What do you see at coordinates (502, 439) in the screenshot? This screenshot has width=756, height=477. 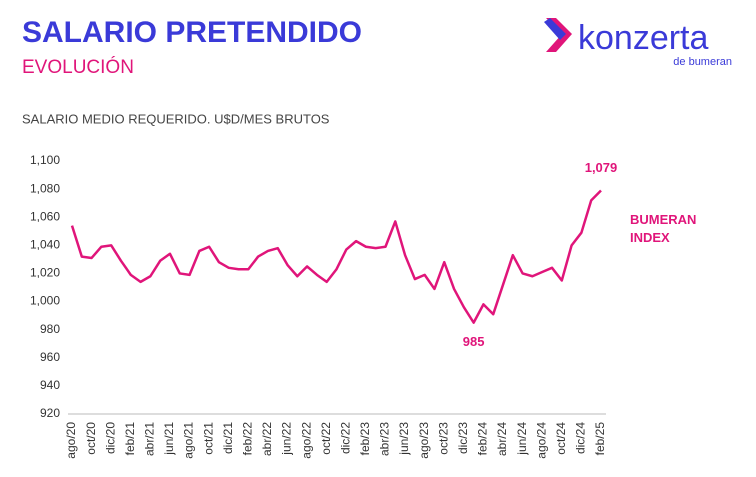 I see `x-tick-label: abr/24` at bounding box center [502, 439].